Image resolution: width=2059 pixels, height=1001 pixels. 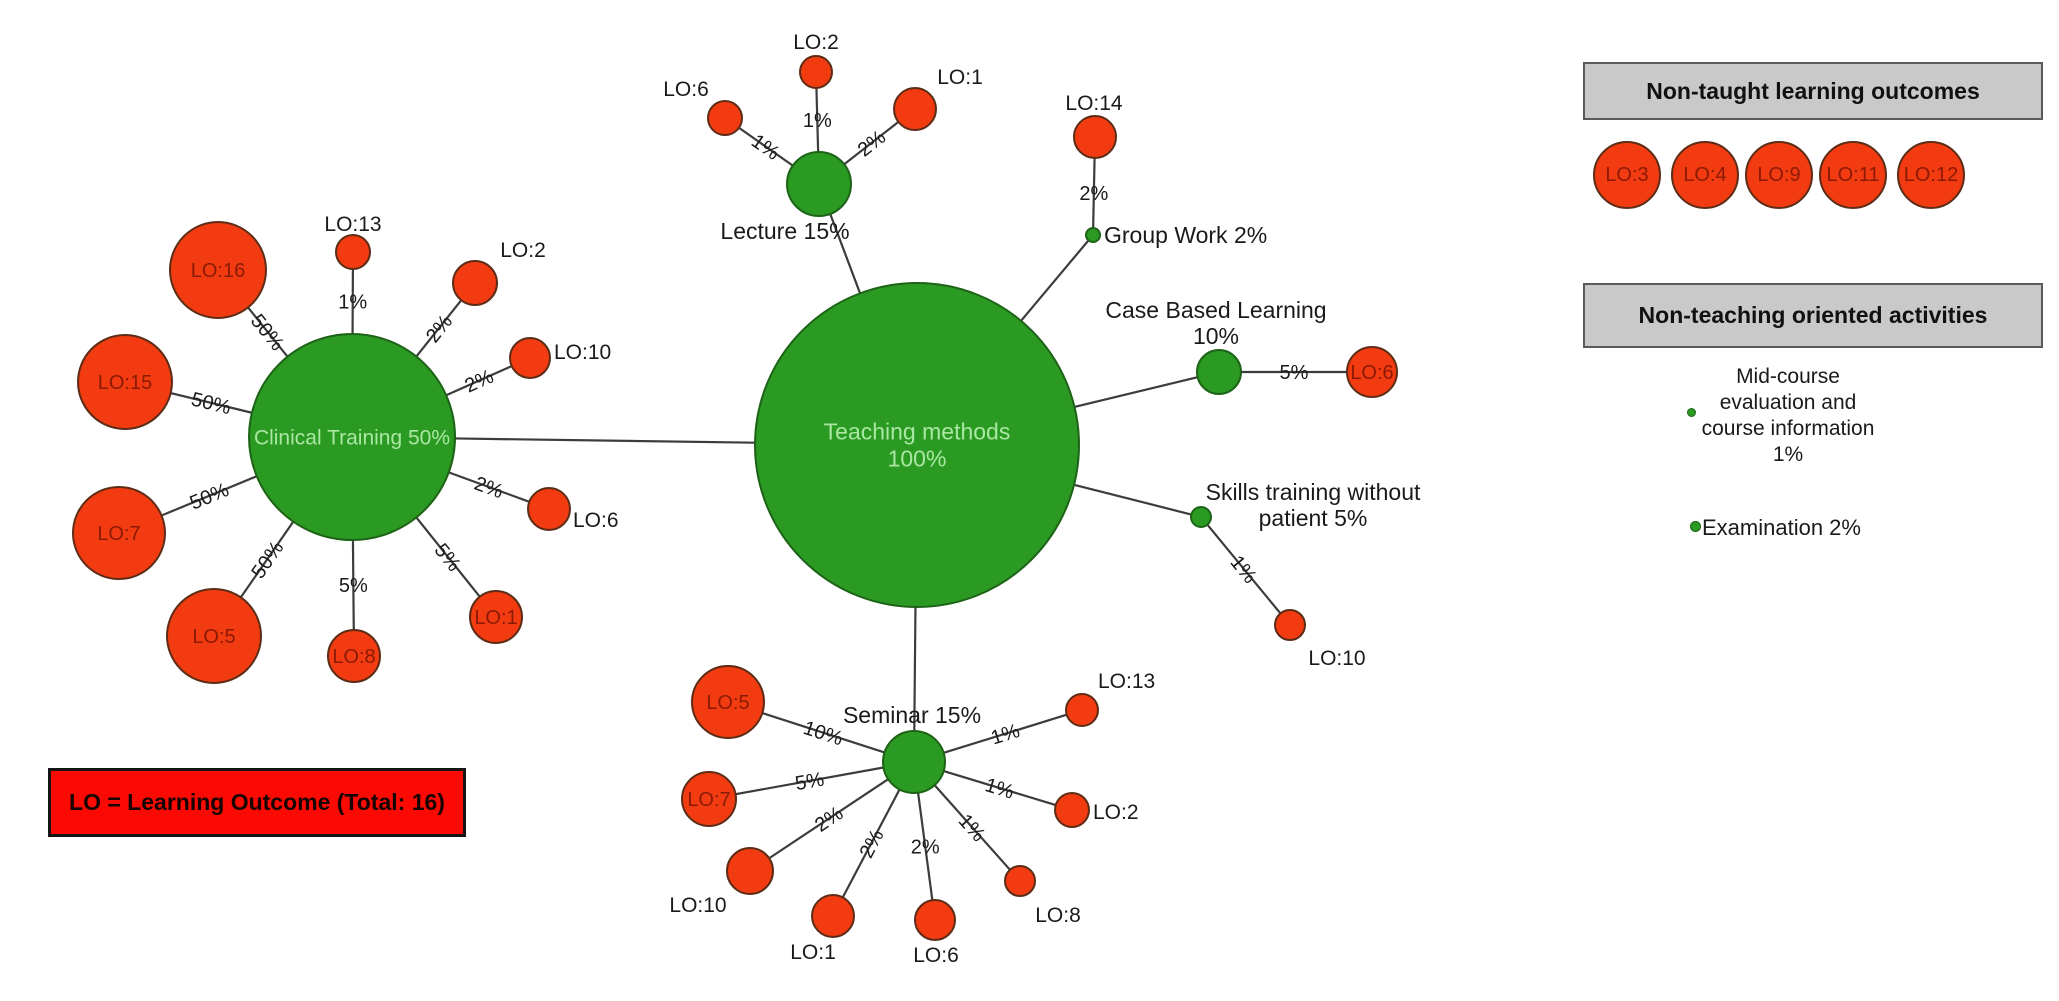 What do you see at coordinates (605, 440) in the screenshot?
I see `edge-teaching-clinical` at bounding box center [605, 440].